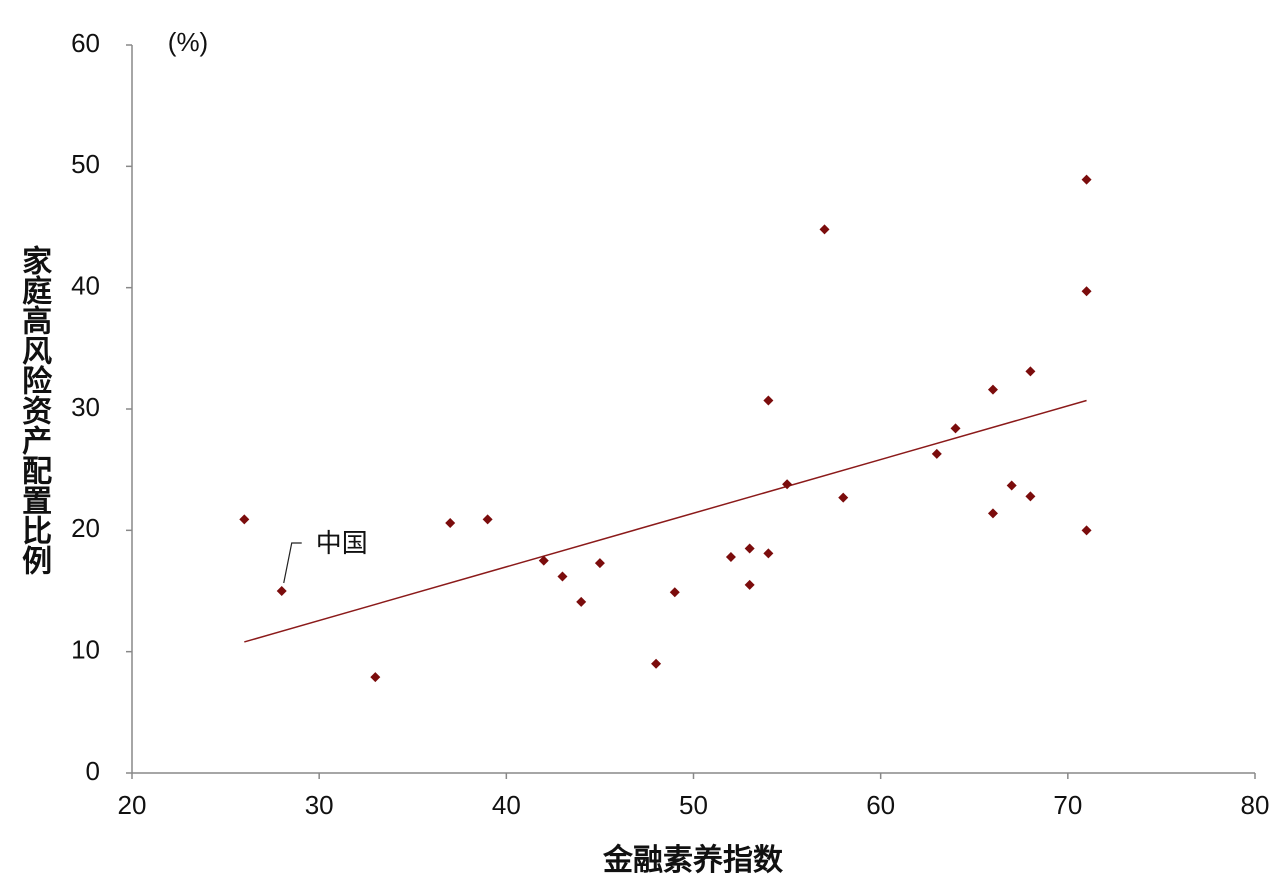 The width and height of the screenshot is (1287, 891). I want to click on y-tick-label: 60, so click(85, 43).